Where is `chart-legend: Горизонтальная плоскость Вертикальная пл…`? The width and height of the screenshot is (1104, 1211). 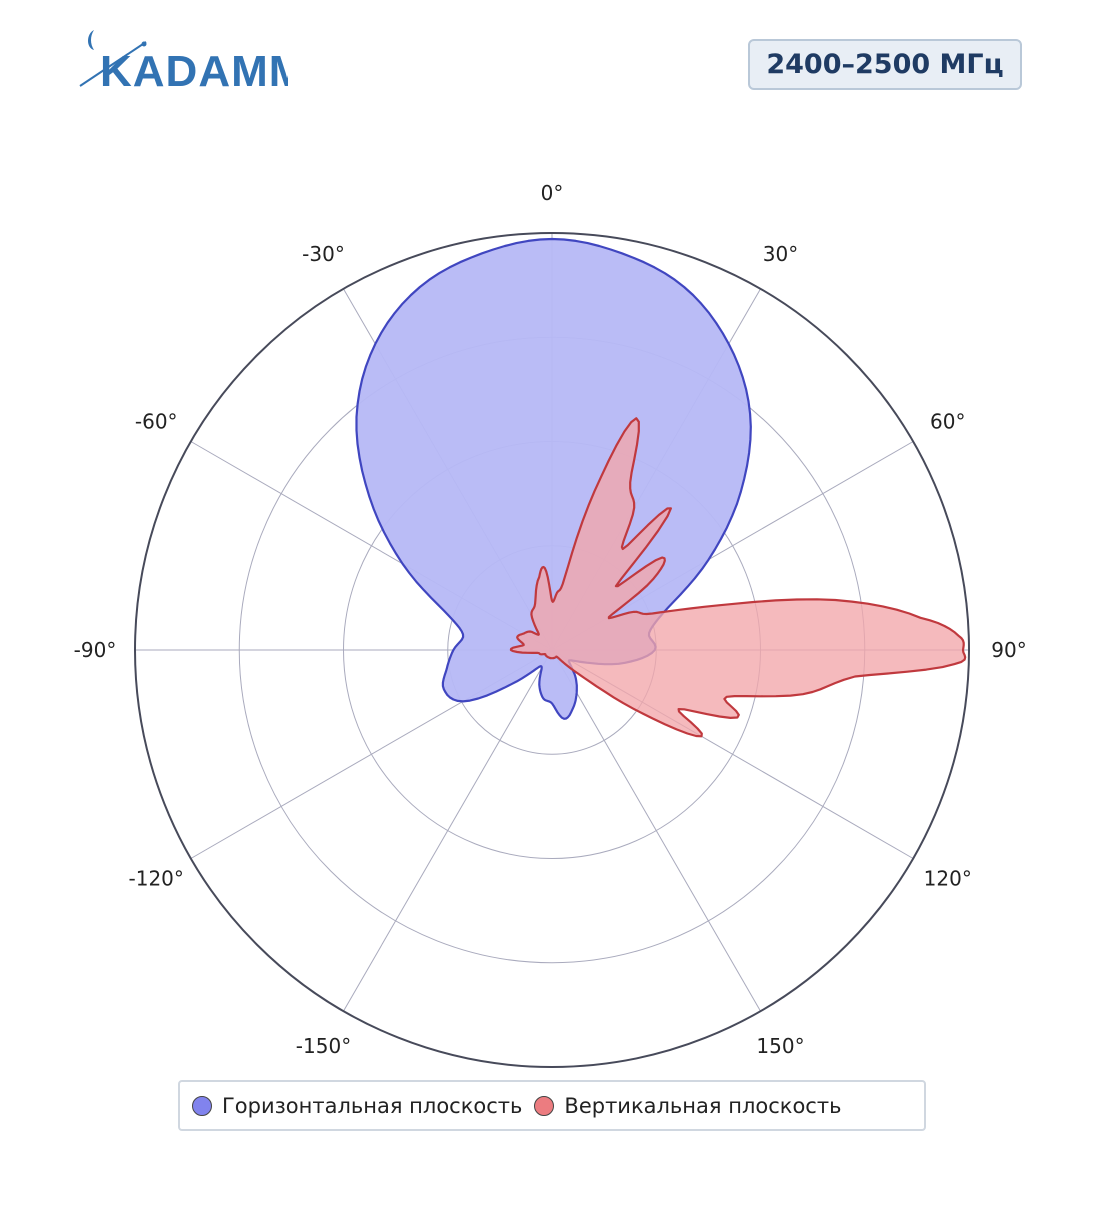
chart-legend: Горизонтальная плоскость Вертикальная пл… is located at coordinates (552, 1105).